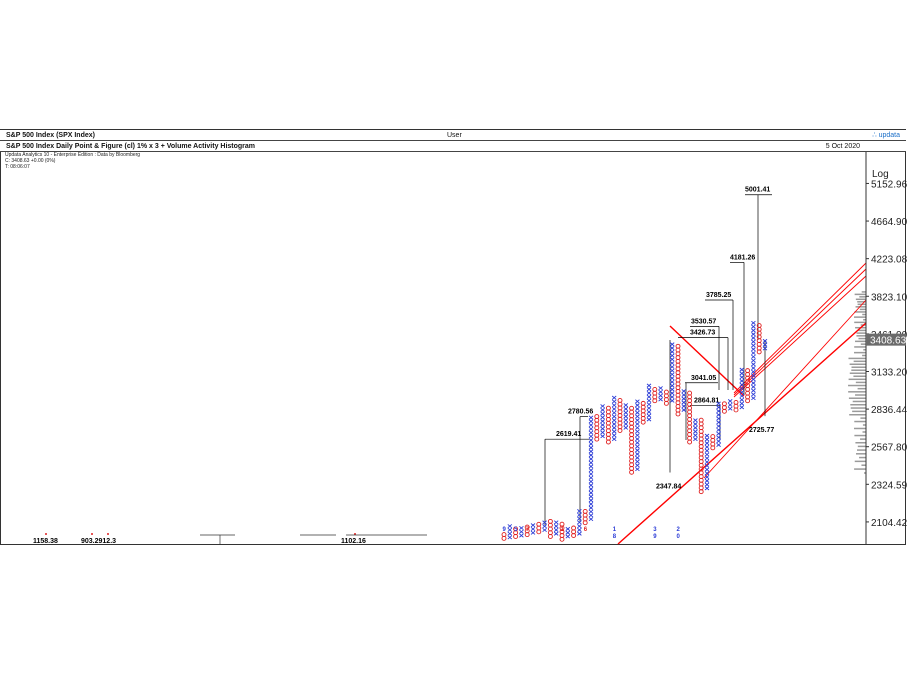 This screenshot has height=680, width=907. Describe the element at coordinates (17, 167) in the screenshot. I see `info-time: T: 08:06:07` at that location.